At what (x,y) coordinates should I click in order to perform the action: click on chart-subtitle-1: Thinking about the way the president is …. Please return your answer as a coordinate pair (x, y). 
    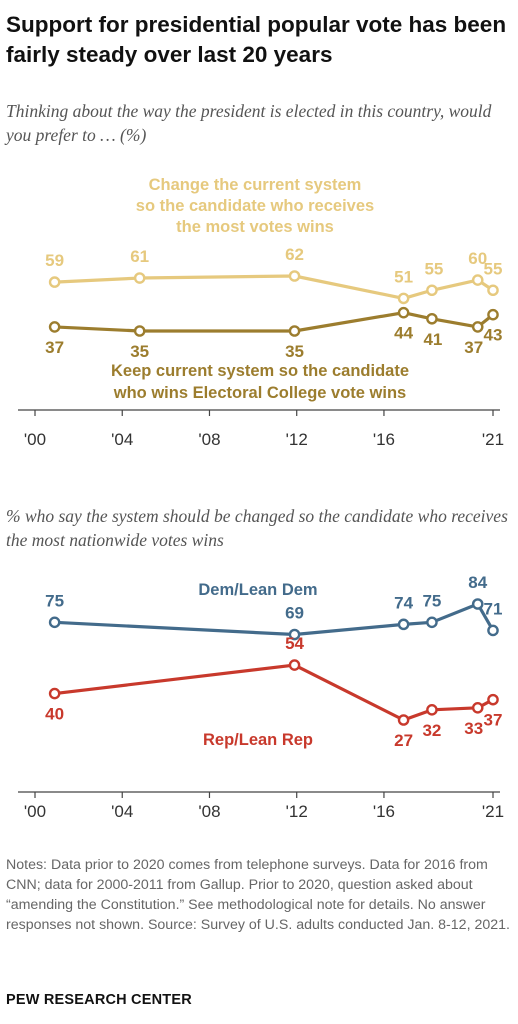
    Looking at the image, I should click on (249, 123).